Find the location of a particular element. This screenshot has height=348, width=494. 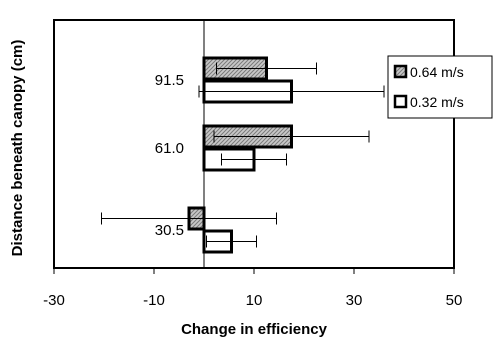

category-label-30.5: 30.5 is located at coordinates (169, 230).